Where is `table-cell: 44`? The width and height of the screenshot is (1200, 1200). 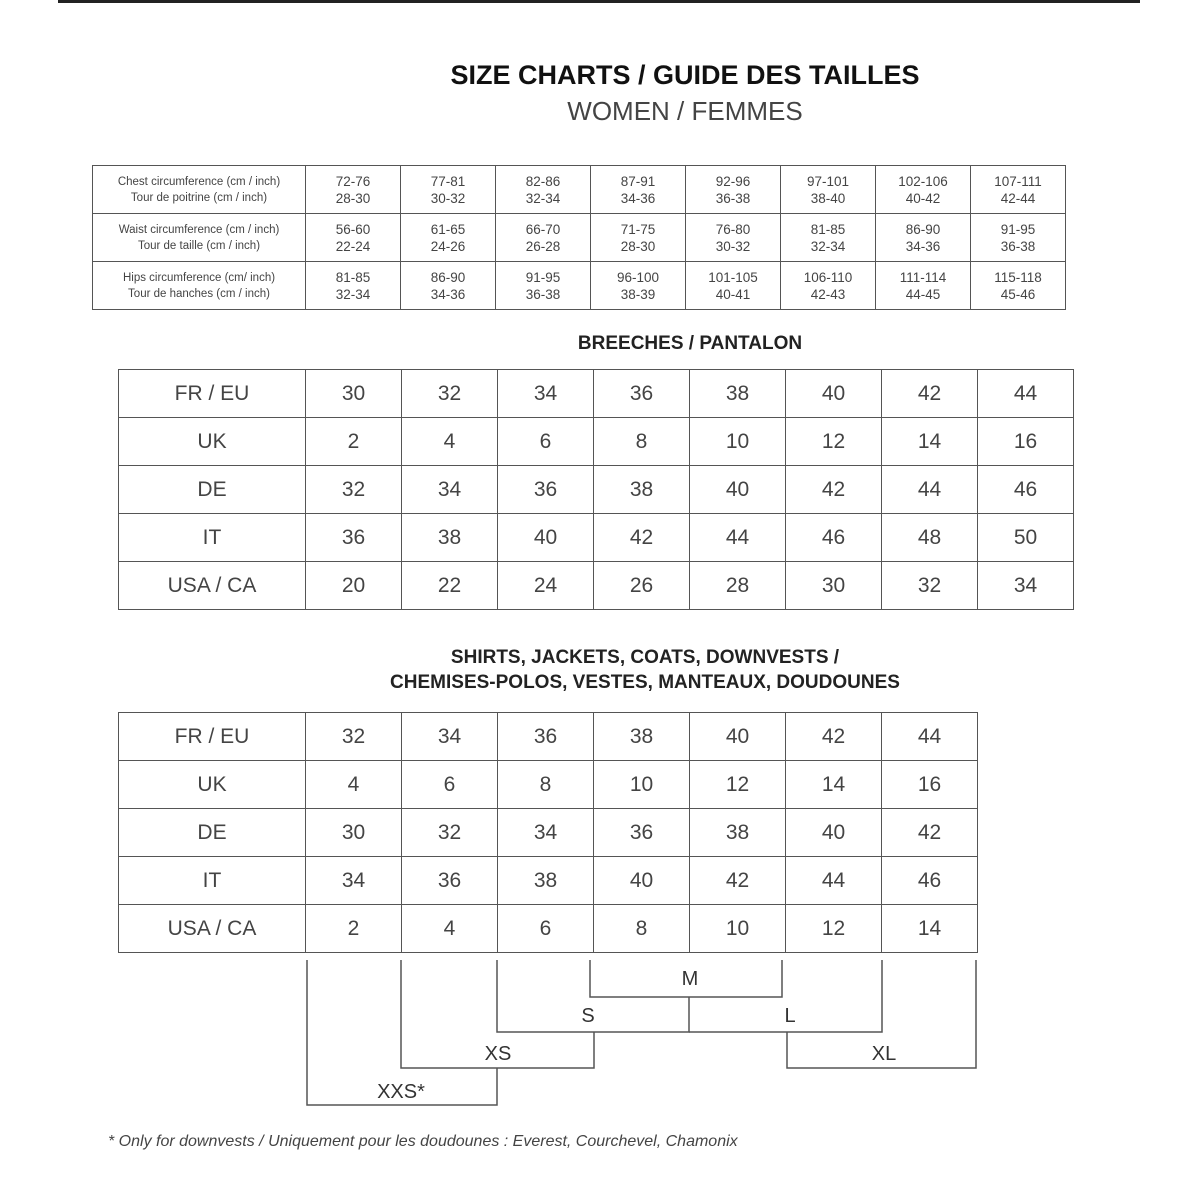 table-cell: 44 is located at coordinates (737, 537).